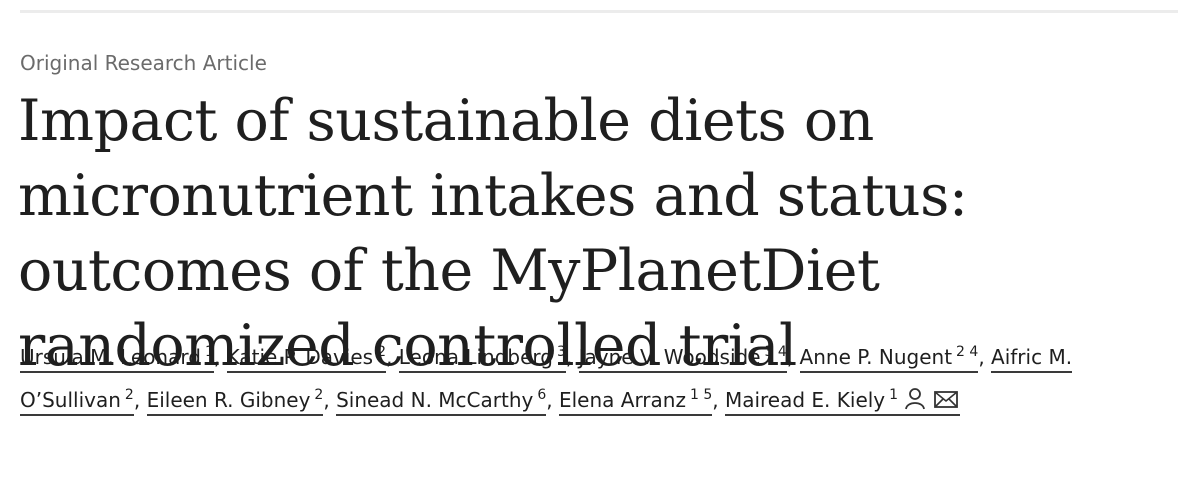 The width and height of the screenshot is (1200, 487). Describe the element at coordinates (300, 357) in the screenshot. I see `author-name: Katie P. Davies` at that location.